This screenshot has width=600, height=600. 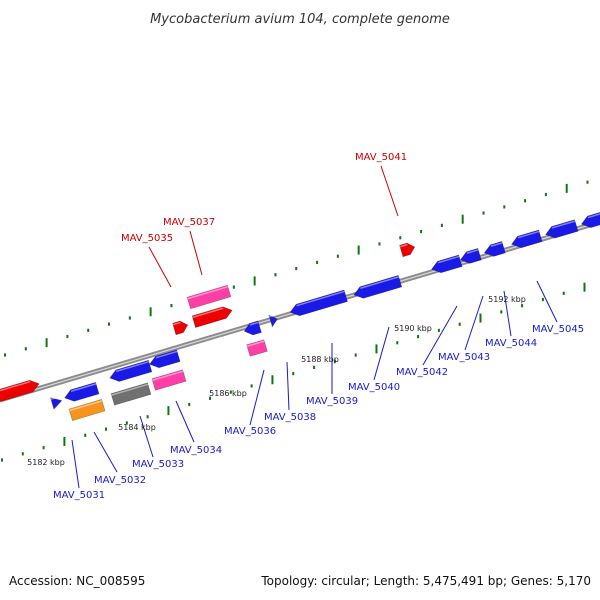 I want to click on label-mav-5038: MAV_5038, so click(x=290, y=417).